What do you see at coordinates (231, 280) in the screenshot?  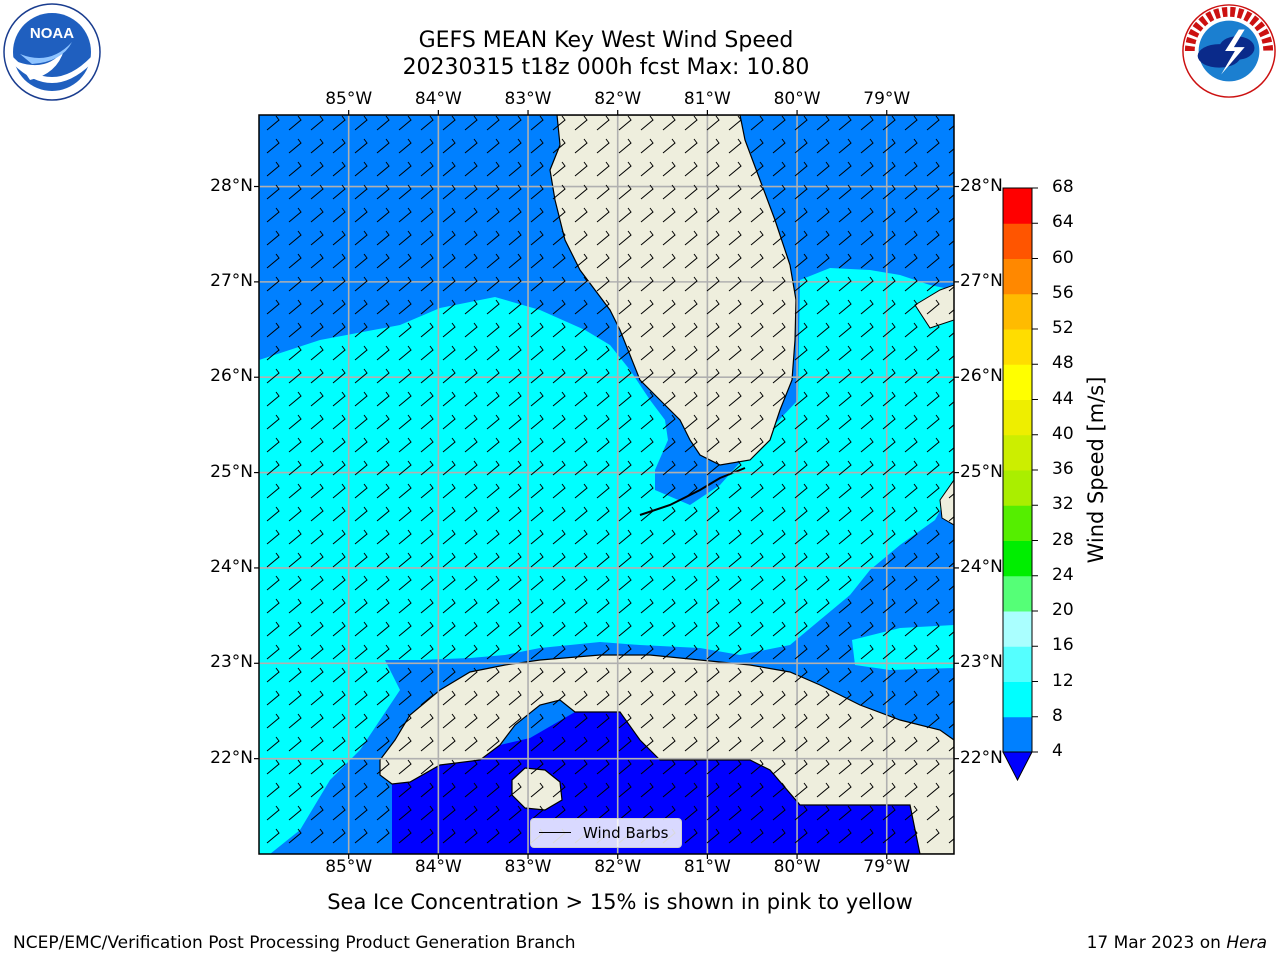 I see `lat-label-left: 27°N` at bounding box center [231, 280].